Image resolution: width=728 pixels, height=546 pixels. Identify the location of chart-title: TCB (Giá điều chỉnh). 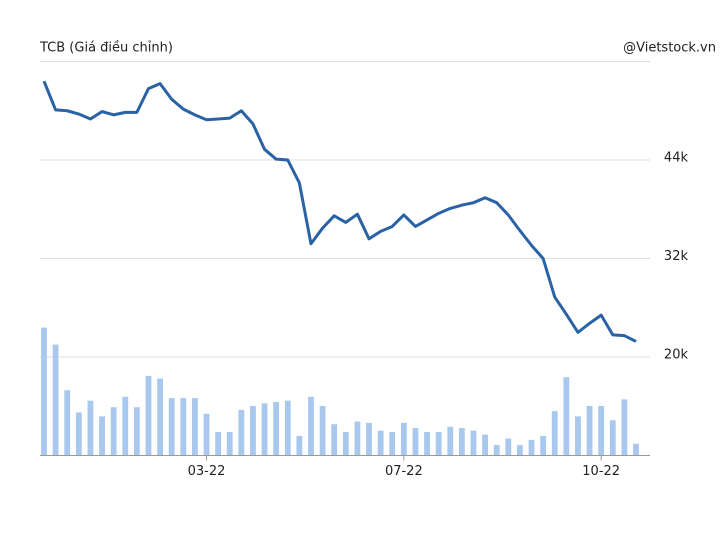
(106, 48).